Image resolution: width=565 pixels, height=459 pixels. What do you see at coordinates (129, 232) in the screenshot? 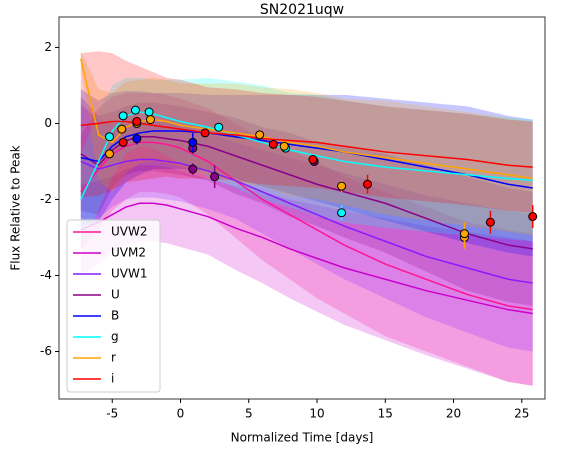
I see `legend-label: UVW2` at bounding box center [129, 232].